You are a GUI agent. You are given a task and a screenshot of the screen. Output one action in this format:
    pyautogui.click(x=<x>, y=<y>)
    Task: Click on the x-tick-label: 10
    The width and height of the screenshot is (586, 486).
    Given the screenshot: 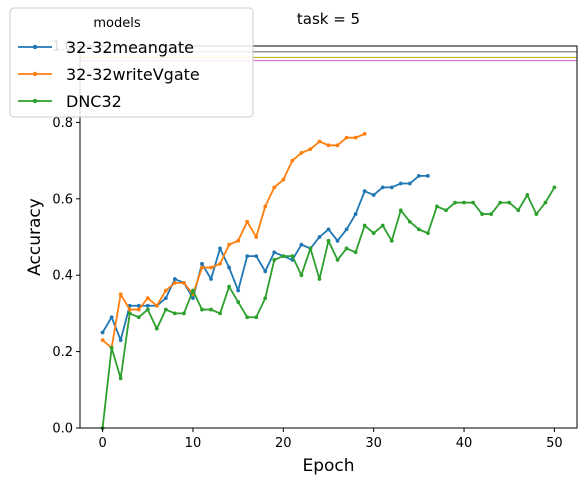 What is the action you would take?
    pyautogui.click(x=193, y=443)
    